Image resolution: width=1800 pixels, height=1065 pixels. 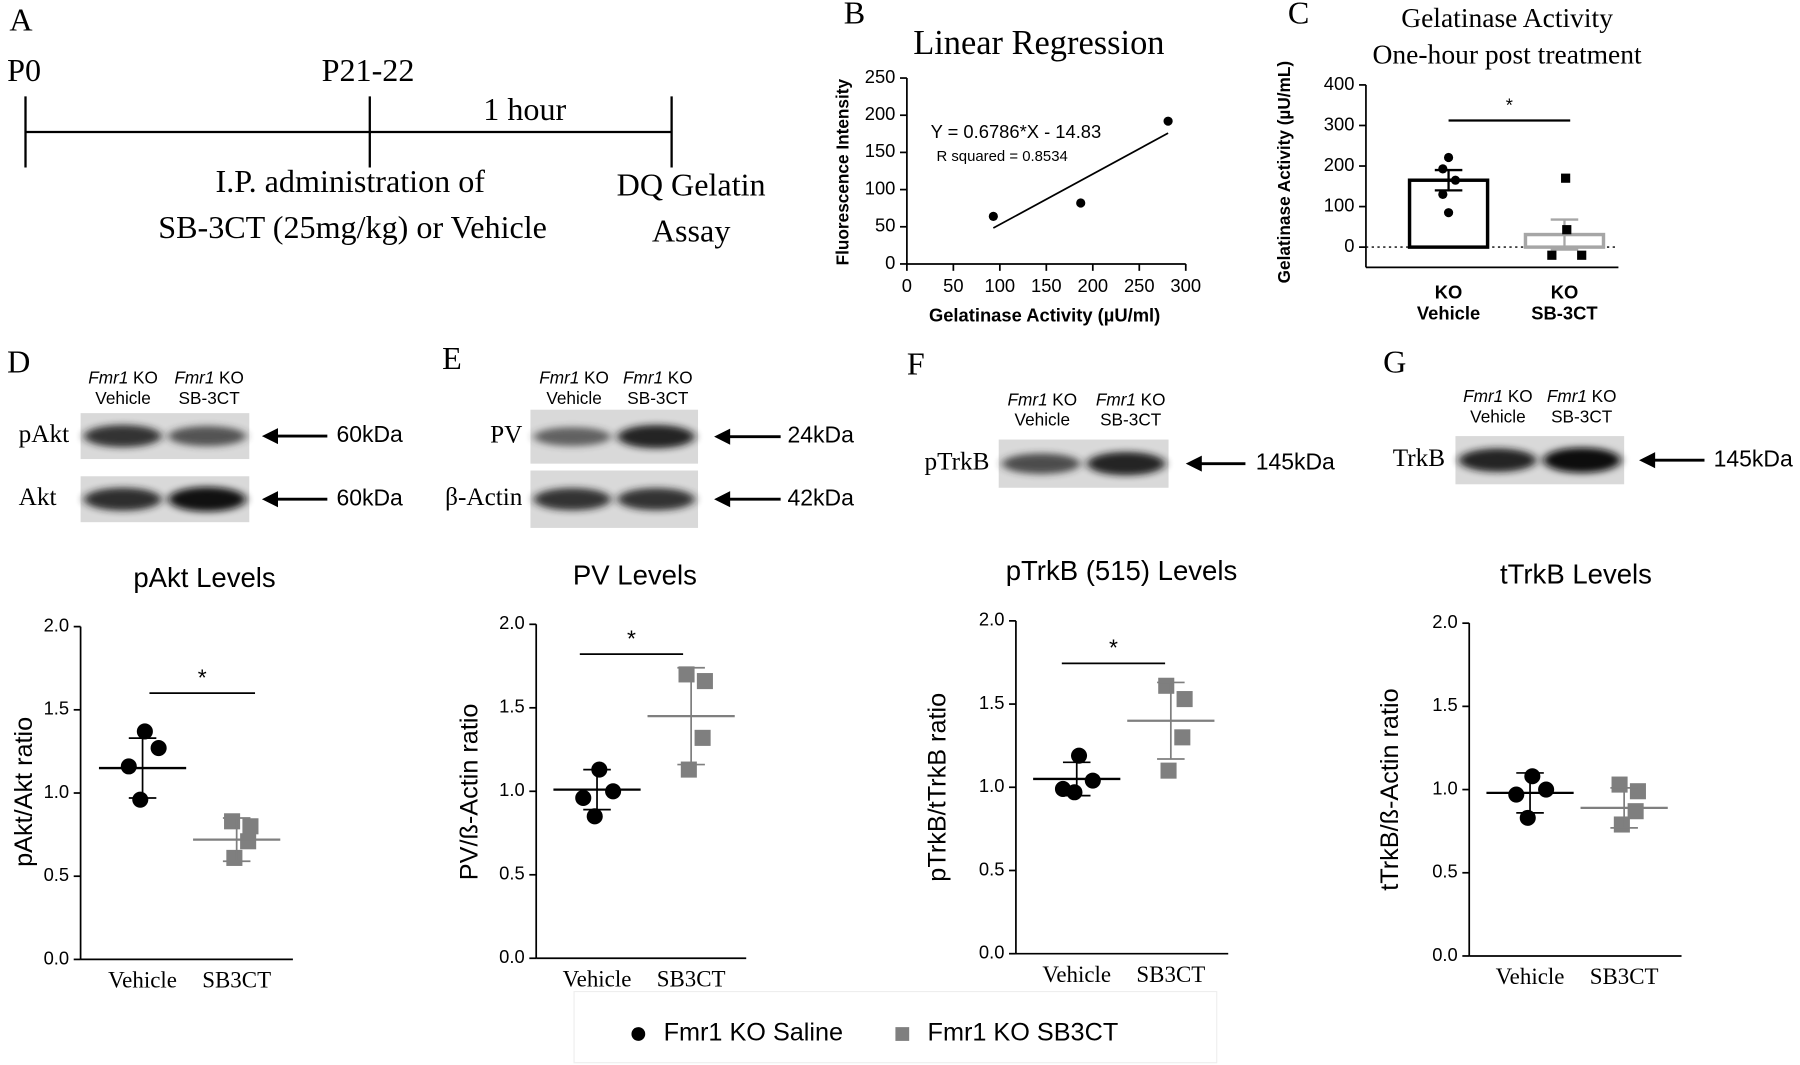 What do you see at coordinates (1122, 570) in the screenshot?
I see `chart-title: pTrkB (515) Levels` at bounding box center [1122, 570].